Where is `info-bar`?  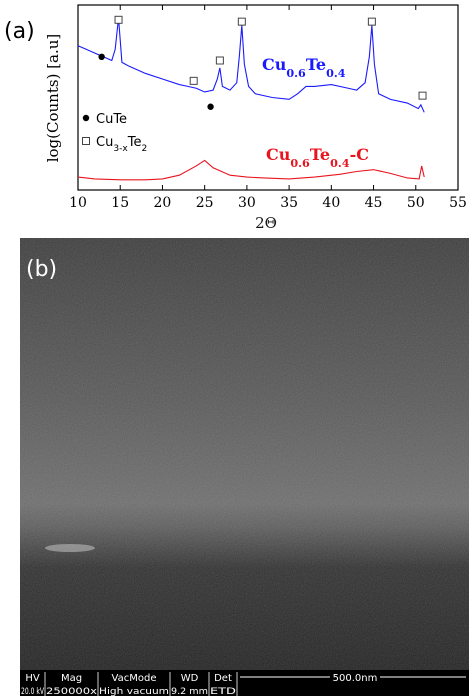
info-bar is located at coordinates (244, 683).